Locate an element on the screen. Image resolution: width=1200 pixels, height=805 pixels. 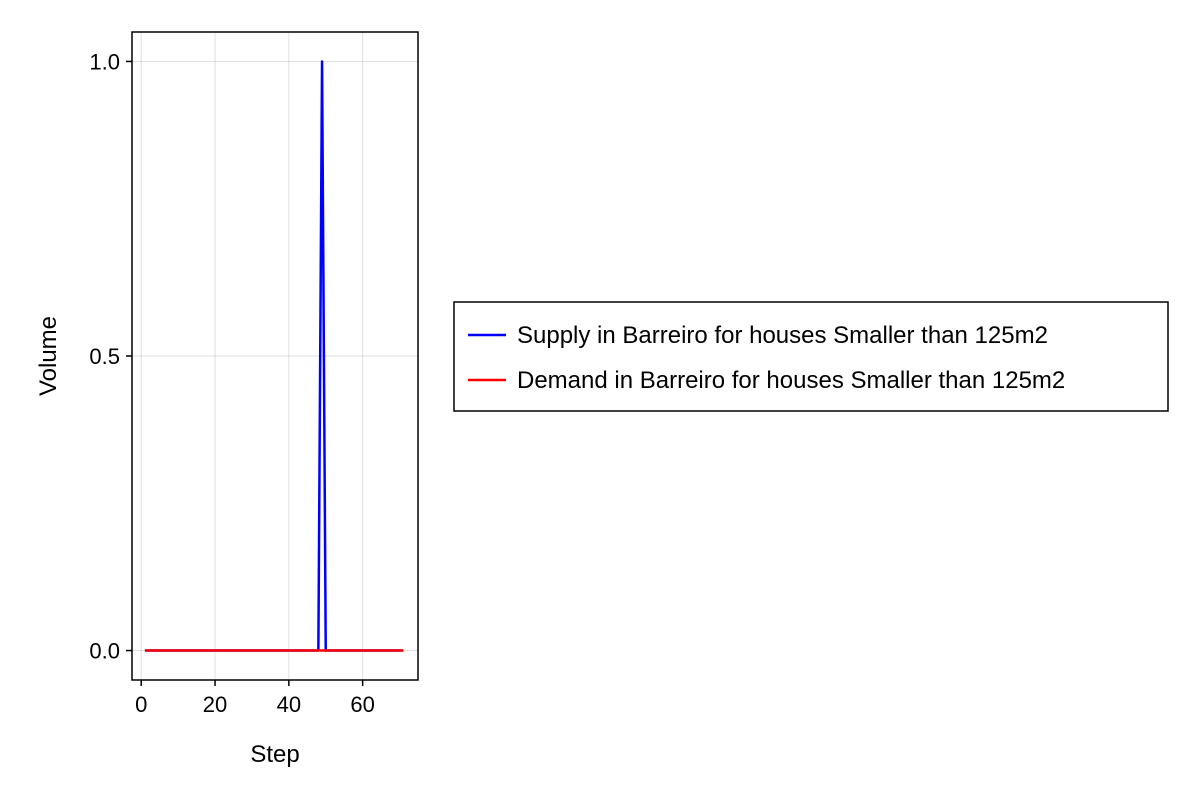
y-tick-label: 1.0 is located at coordinates (104, 61).